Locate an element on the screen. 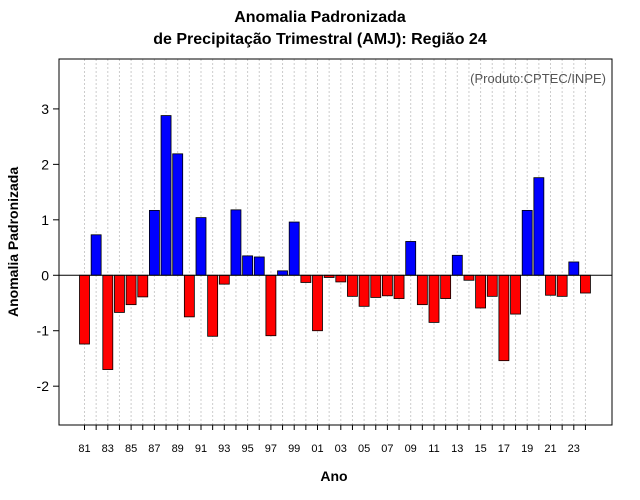 The width and height of the screenshot is (640, 500). x-tick-label: 11 is located at coordinates (433, 449).